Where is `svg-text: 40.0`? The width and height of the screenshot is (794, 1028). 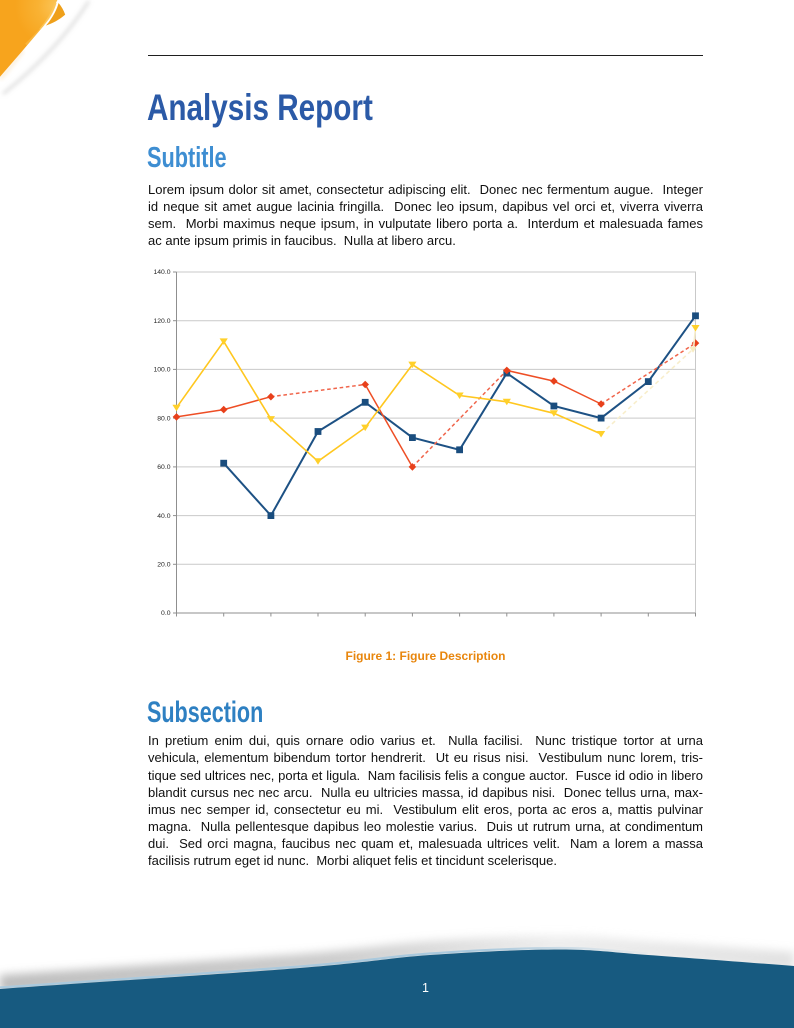 svg-text: 40.0 is located at coordinates (163, 516).